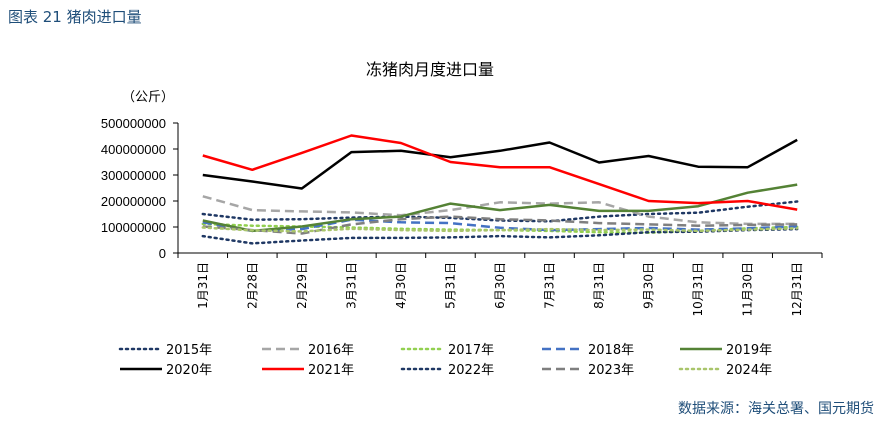 This screenshot has width=882, height=424. I want to click on y-axis-unit: （公斤）, so click(148, 97).